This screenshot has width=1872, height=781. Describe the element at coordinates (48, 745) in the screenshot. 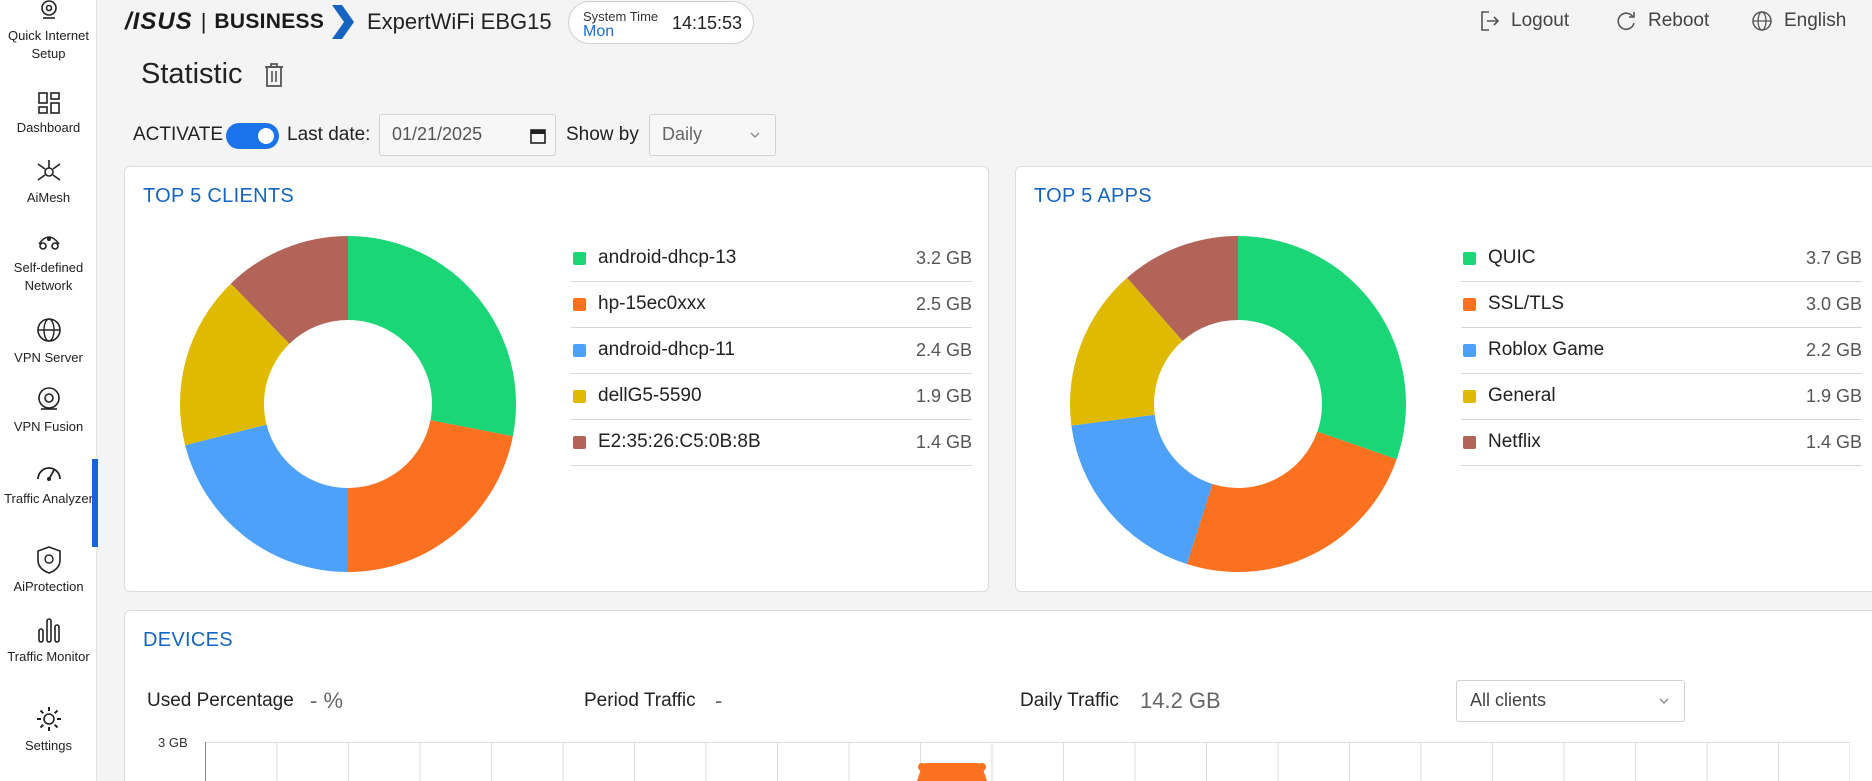

I see `sidebar-item-label: Settings` at that location.